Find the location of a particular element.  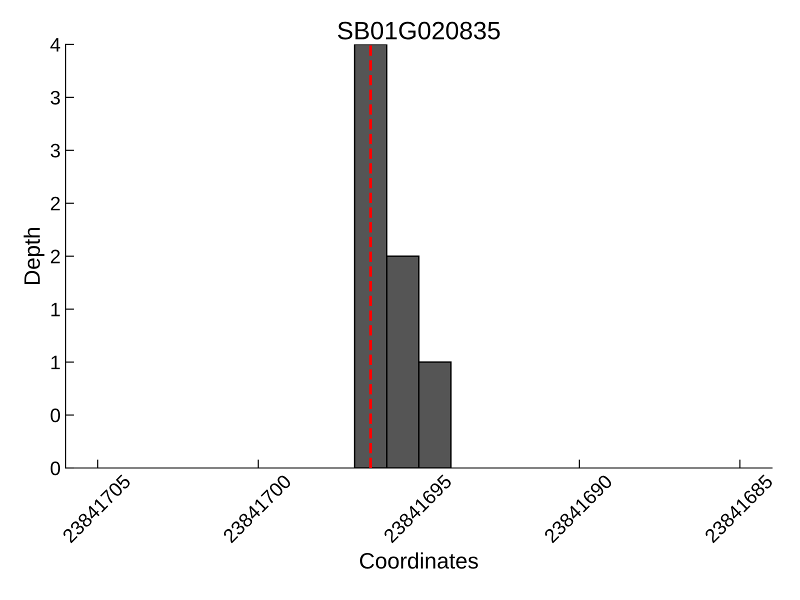

y-axis-title: Depth is located at coordinates (34, 256).